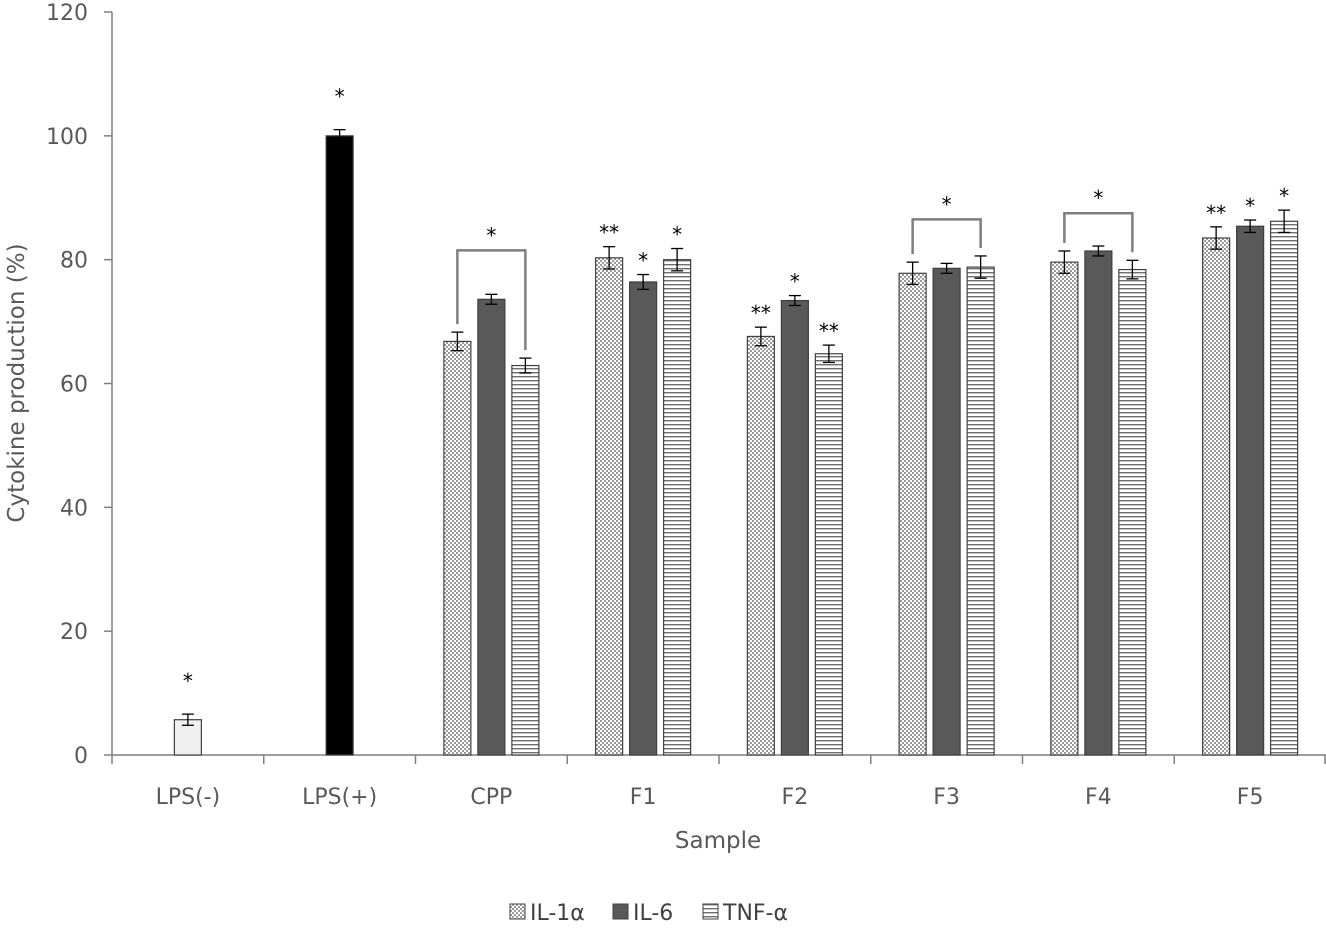 The height and width of the screenshot is (930, 1326). Describe the element at coordinates (74, 385) in the screenshot. I see `y-tick-label: 60` at that location.